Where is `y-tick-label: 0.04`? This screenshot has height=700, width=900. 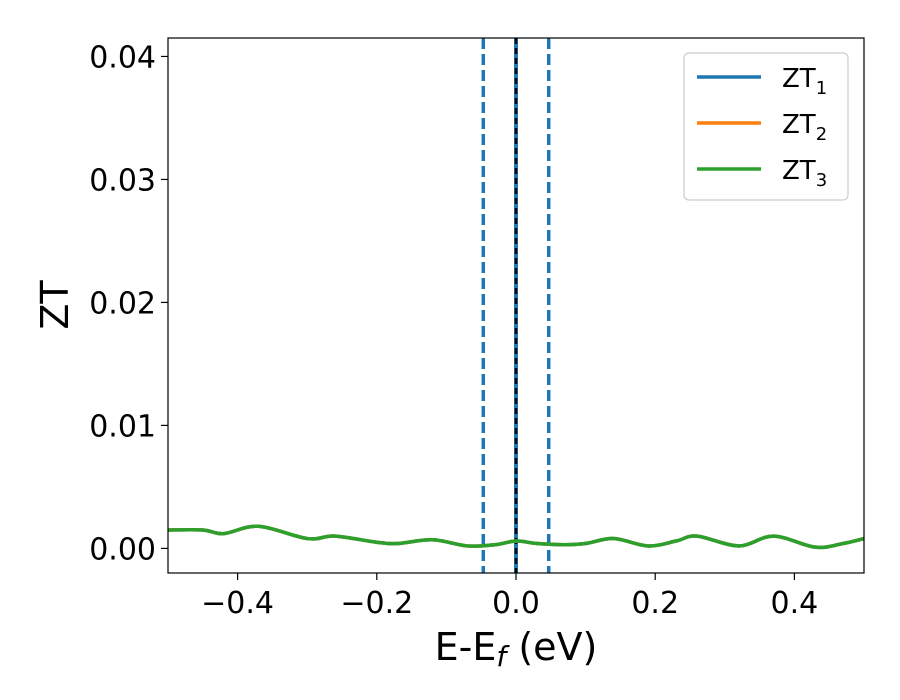 y-tick-label: 0.04 is located at coordinates (122, 57).